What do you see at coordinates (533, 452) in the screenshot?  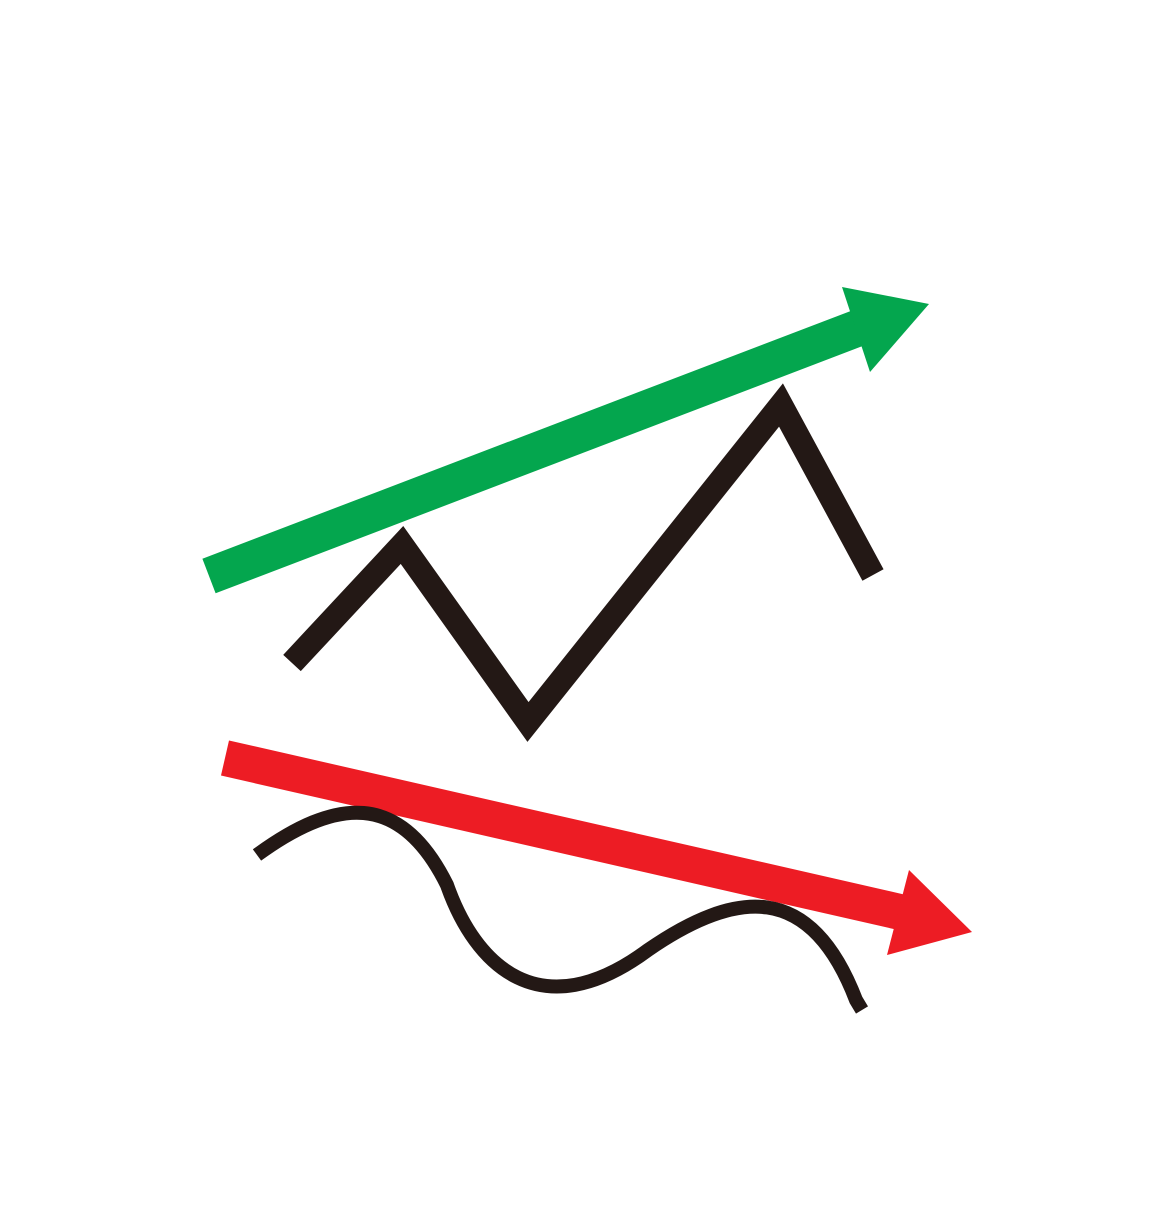 I see `uptrend-arrow-shaft` at bounding box center [533, 452].